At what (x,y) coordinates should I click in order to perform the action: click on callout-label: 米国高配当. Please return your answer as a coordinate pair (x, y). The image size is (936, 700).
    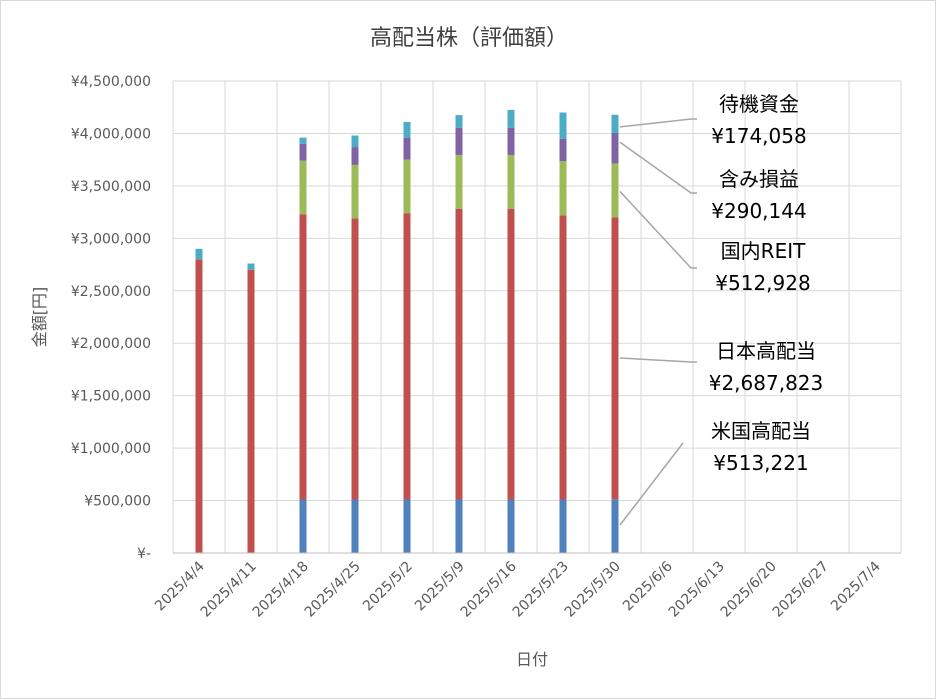
    Looking at the image, I should click on (761, 431).